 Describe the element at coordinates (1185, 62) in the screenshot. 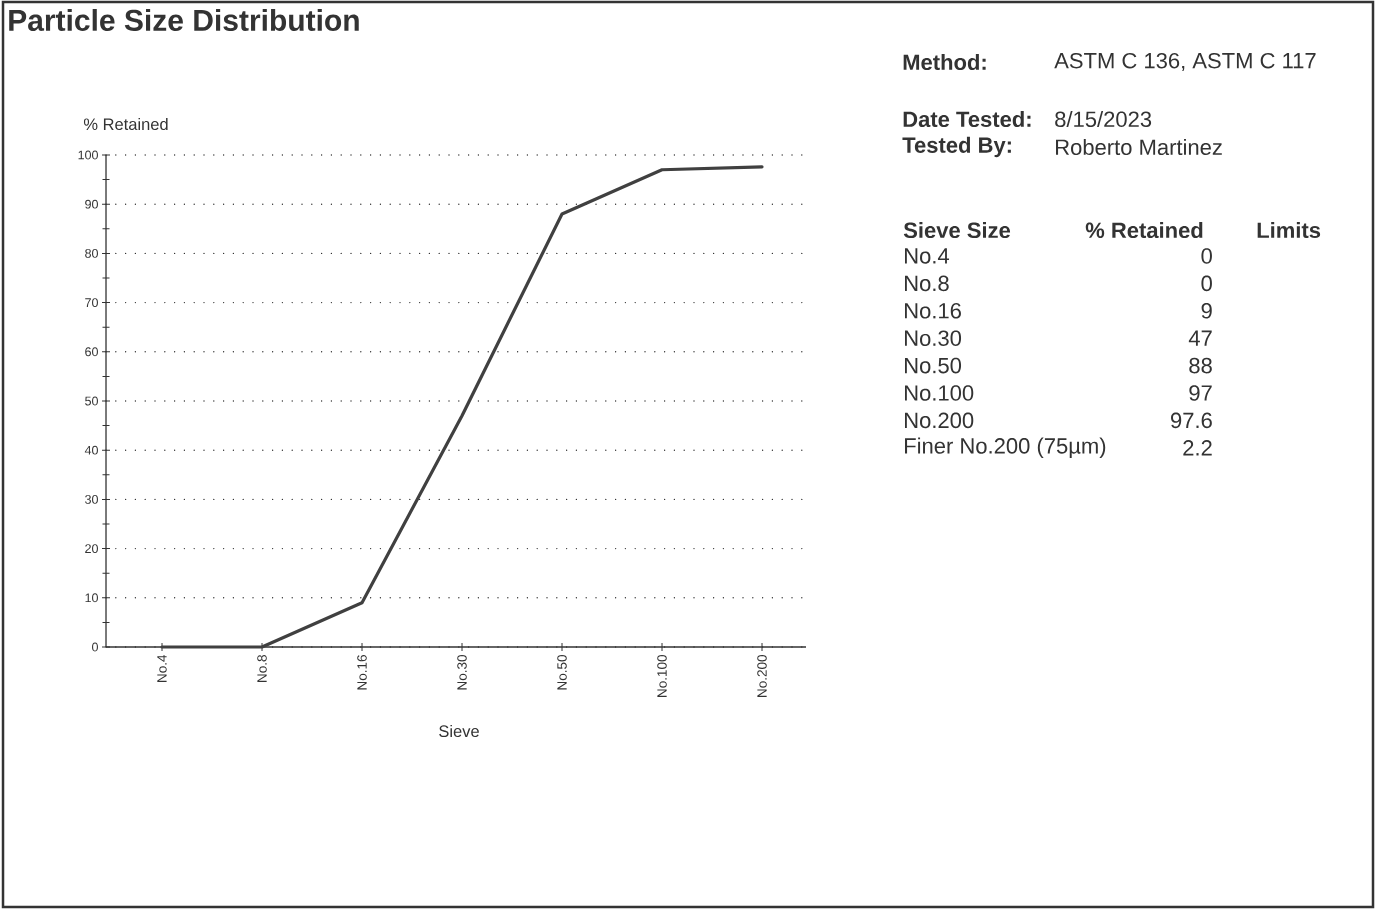

I see `text: ASTM C 136, ASTM C 117` at that location.